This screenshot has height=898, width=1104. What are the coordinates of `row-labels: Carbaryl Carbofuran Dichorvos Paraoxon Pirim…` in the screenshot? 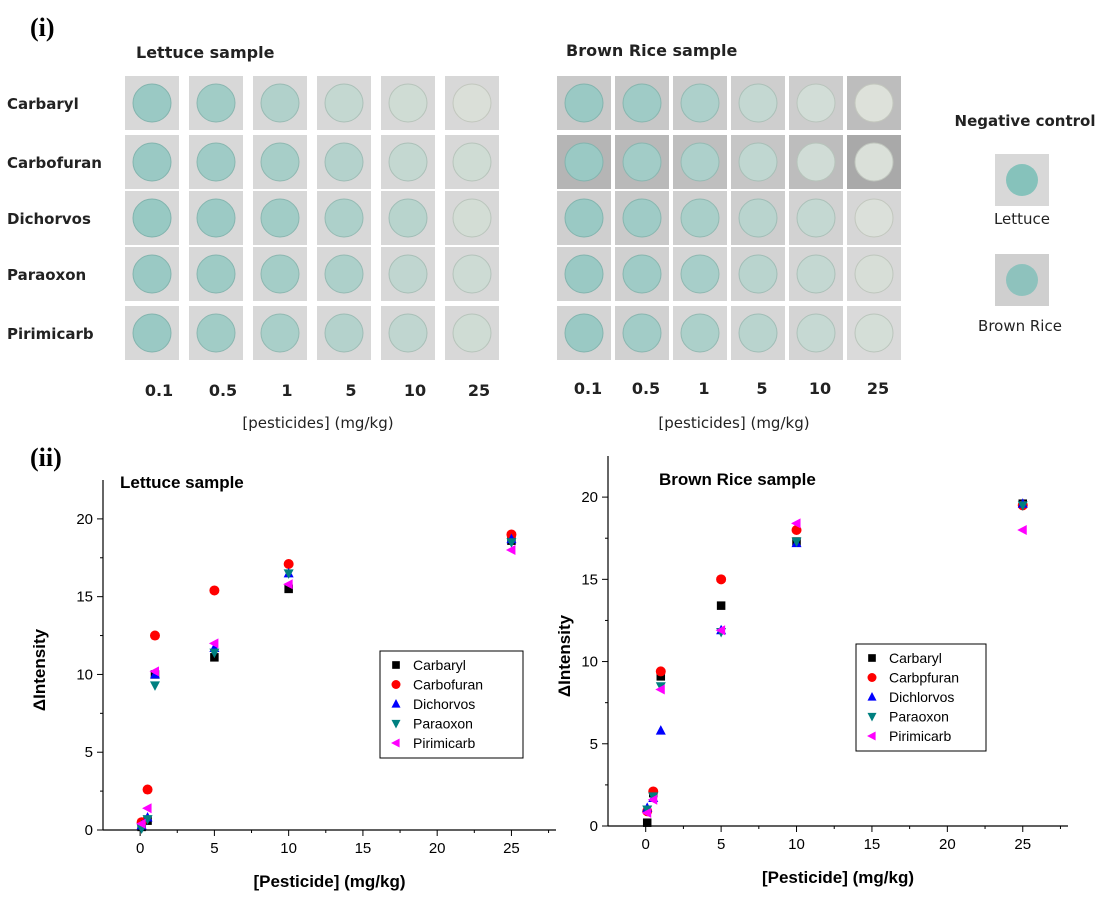 It's located at (54, 219).